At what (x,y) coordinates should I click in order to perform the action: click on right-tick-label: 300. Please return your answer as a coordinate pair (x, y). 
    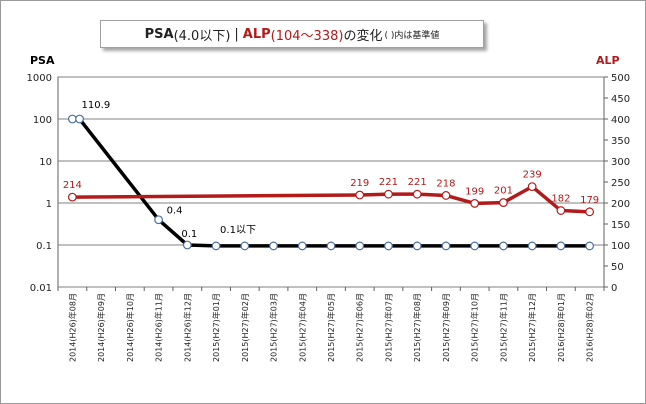
    Looking at the image, I should click on (620, 162).